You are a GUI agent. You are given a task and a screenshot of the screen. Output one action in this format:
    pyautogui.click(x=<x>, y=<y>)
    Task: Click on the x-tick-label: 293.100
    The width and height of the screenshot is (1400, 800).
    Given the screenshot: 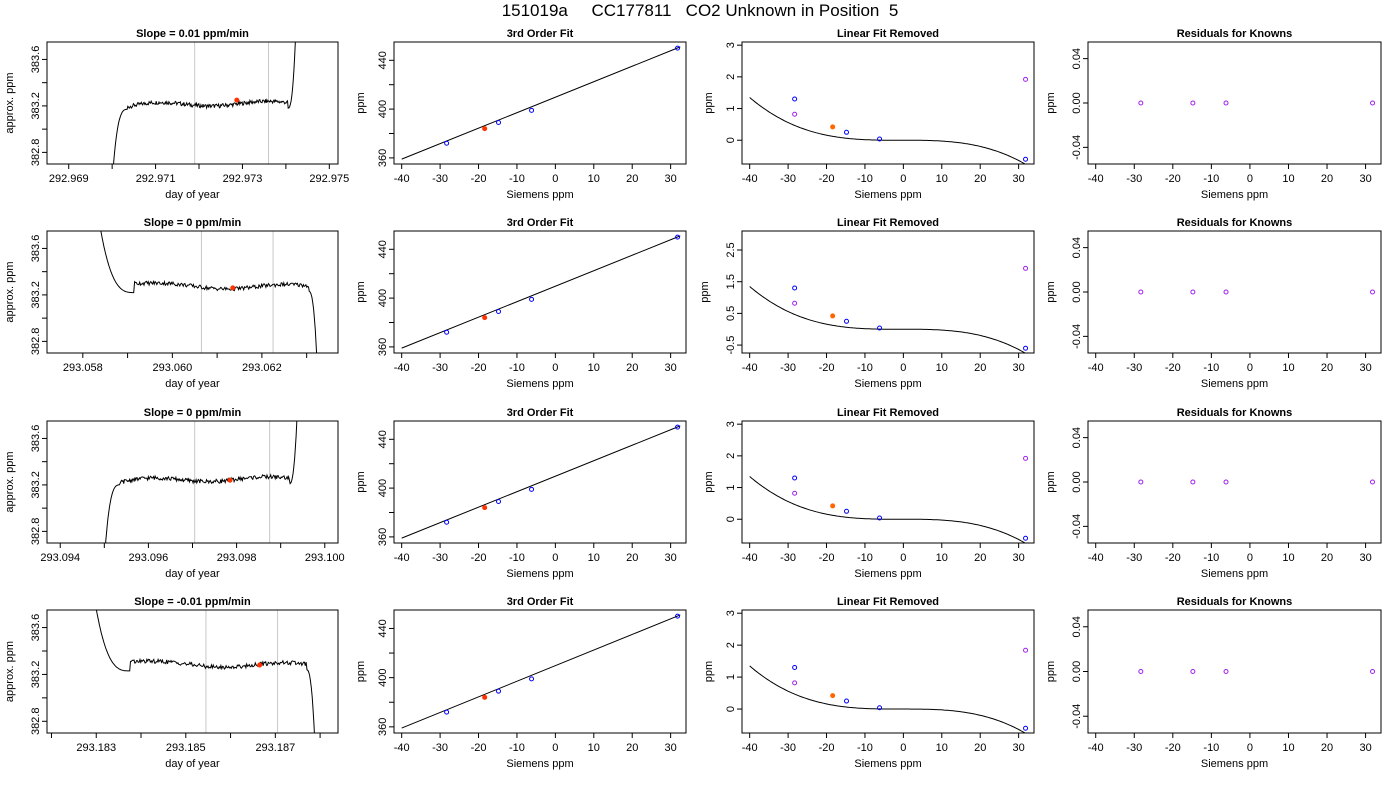 What is the action you would take?
    pyautogui.click(x=325, y=558)
    